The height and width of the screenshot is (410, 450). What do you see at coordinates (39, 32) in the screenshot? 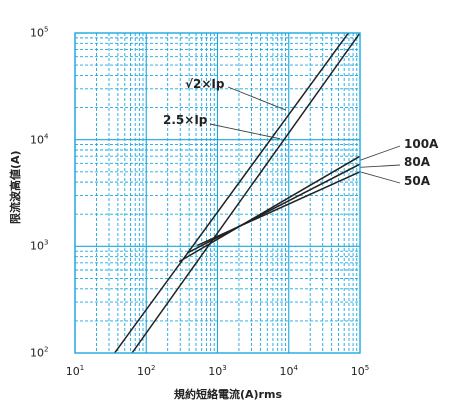
I see `y-tick-label: 10⁵` at bounding box center [39, 32].